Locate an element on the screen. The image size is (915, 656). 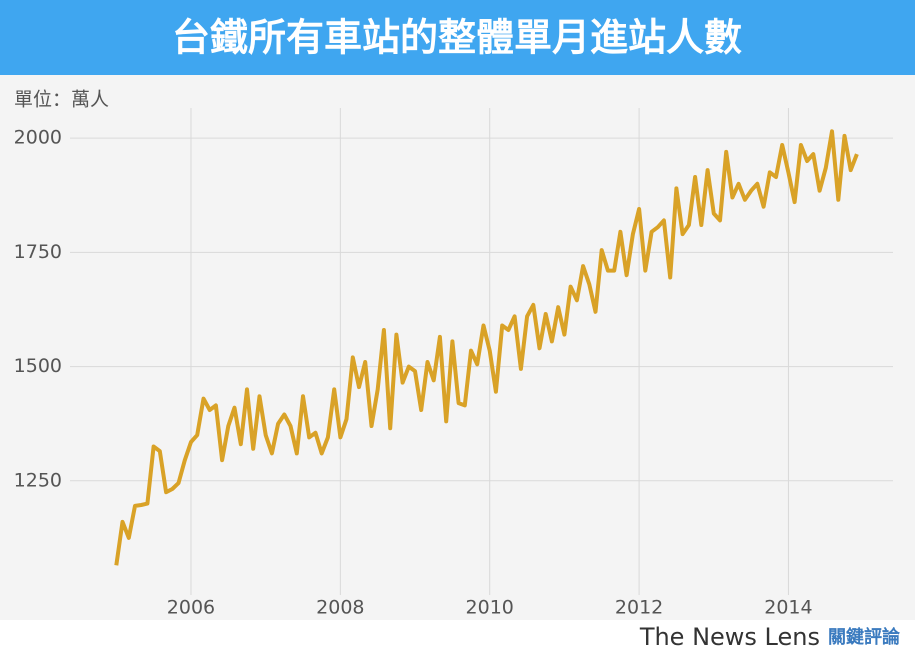
x-tick-label: 2010 is located at coordinates (490, 608).